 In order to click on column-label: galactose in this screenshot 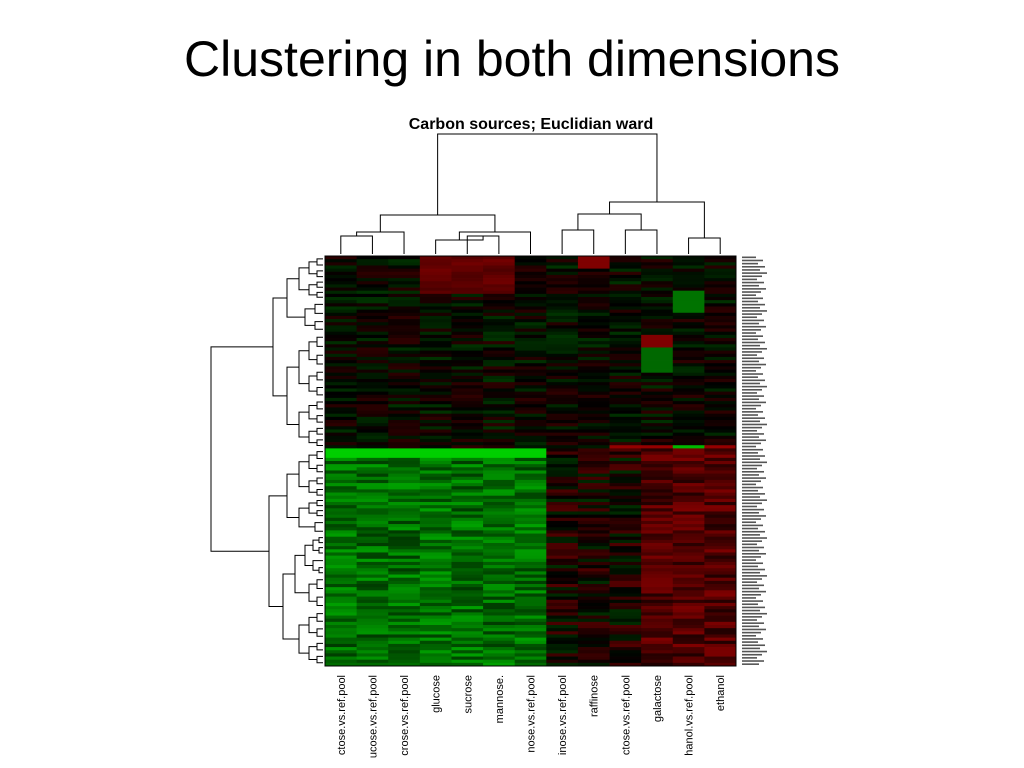, I will do `click(658, 698)`.